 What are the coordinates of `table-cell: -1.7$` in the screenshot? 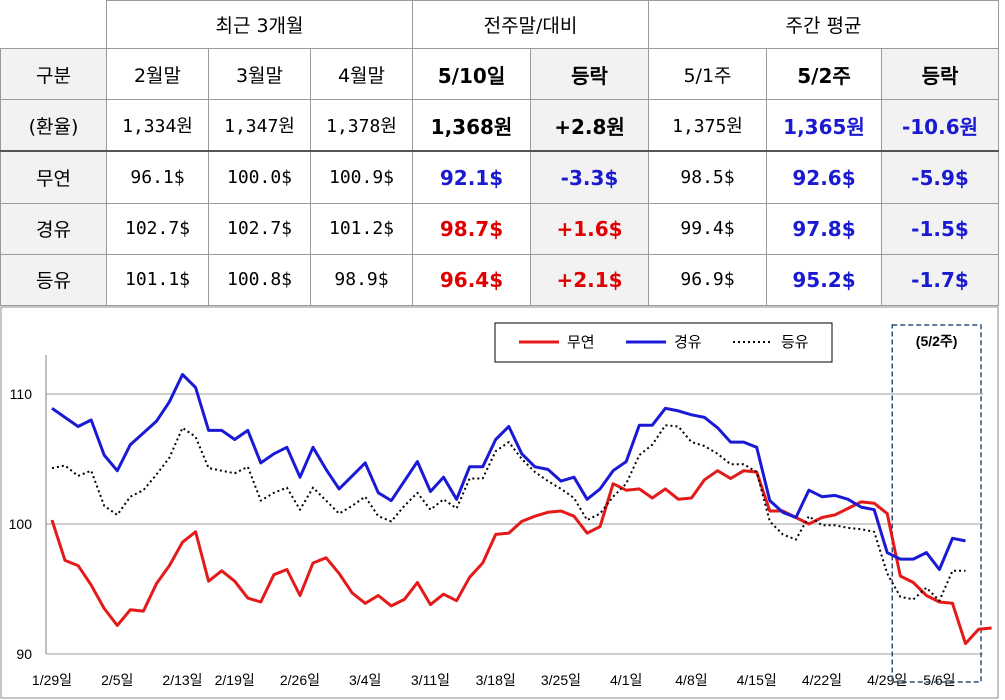 It's located at (940, 280).